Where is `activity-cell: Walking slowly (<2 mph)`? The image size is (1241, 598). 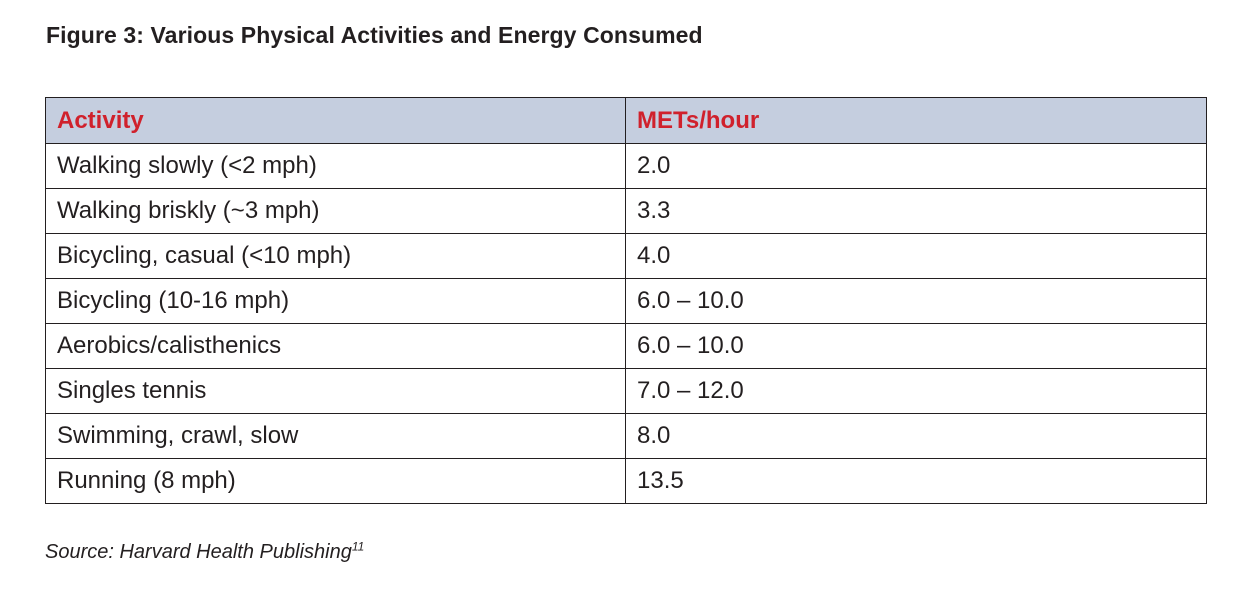
activity-cell: Walking slowly (<2 mph) is located at coordinates (335, 166).